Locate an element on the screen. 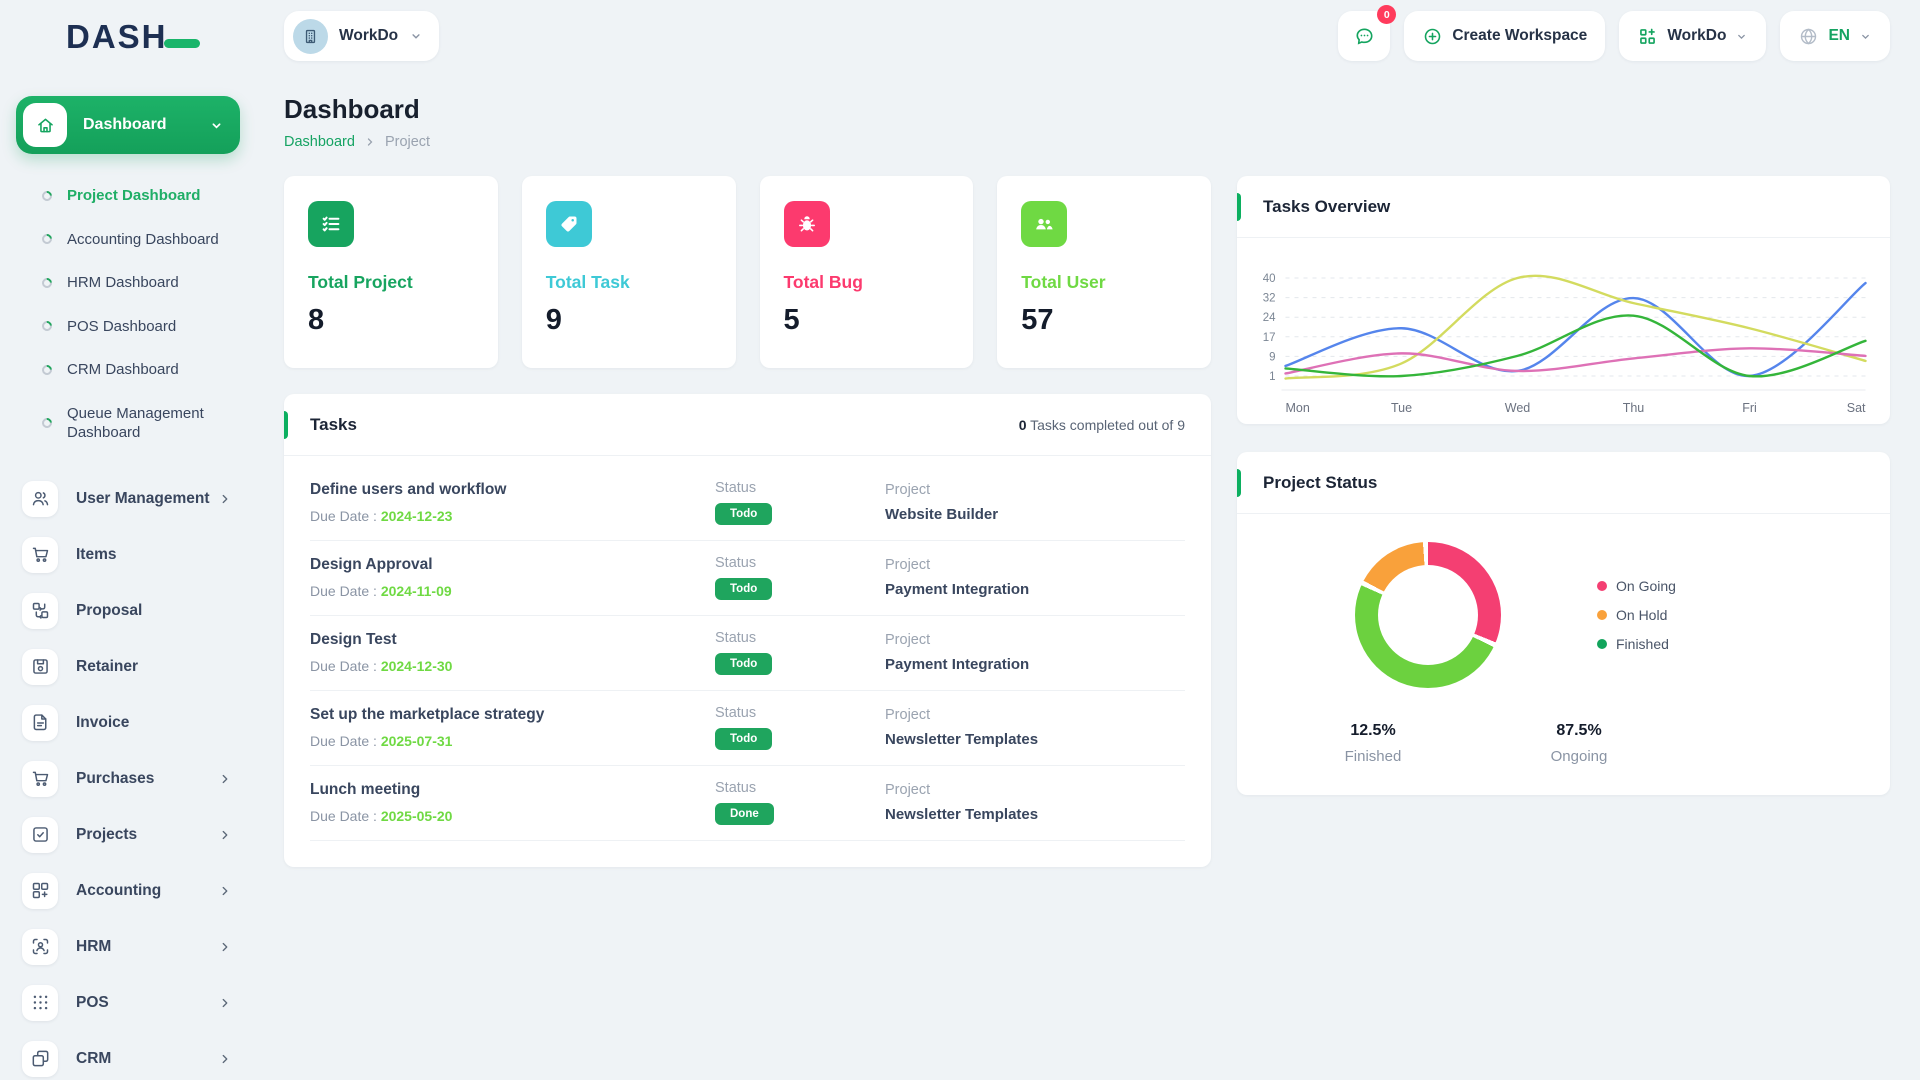 The height and width of the screenshot is (1080, 1920). messages-button: 0 is located at coordinates (1367, 33).